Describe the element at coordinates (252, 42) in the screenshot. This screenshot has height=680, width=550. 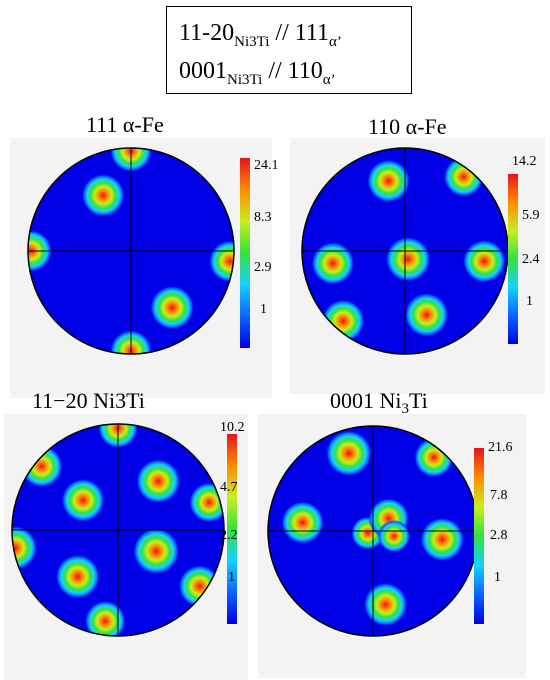
I see `line1-plane-phase: Ni3Ti` at that location.